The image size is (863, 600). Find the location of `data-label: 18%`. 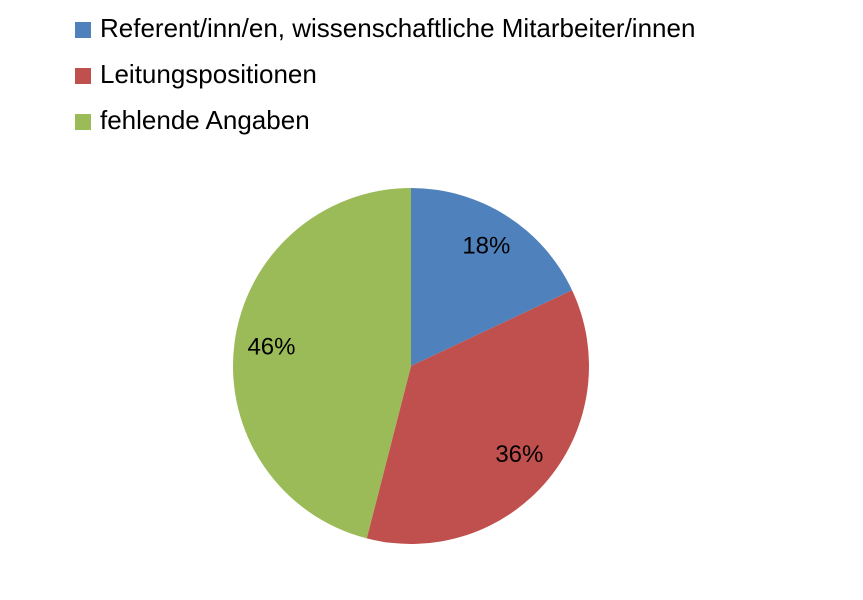

data-label: 18% is located at coordinates (486, 246).